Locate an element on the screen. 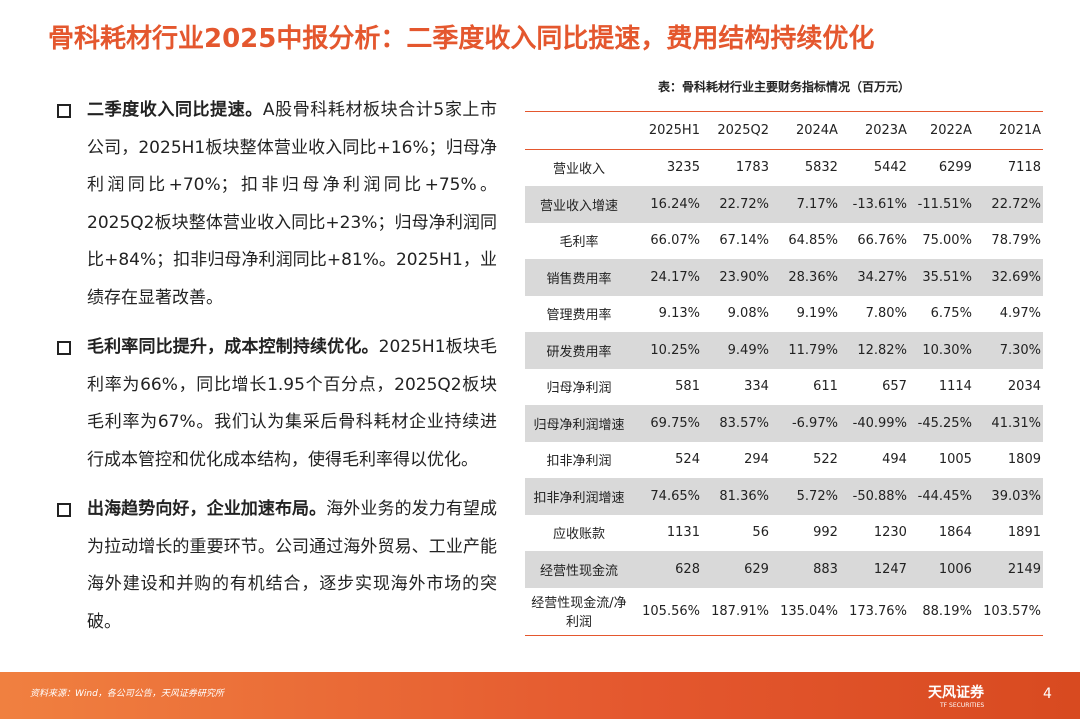 The image size is (1080, 719). table-cell: 78.79% is located at coordinates (1016, 241).